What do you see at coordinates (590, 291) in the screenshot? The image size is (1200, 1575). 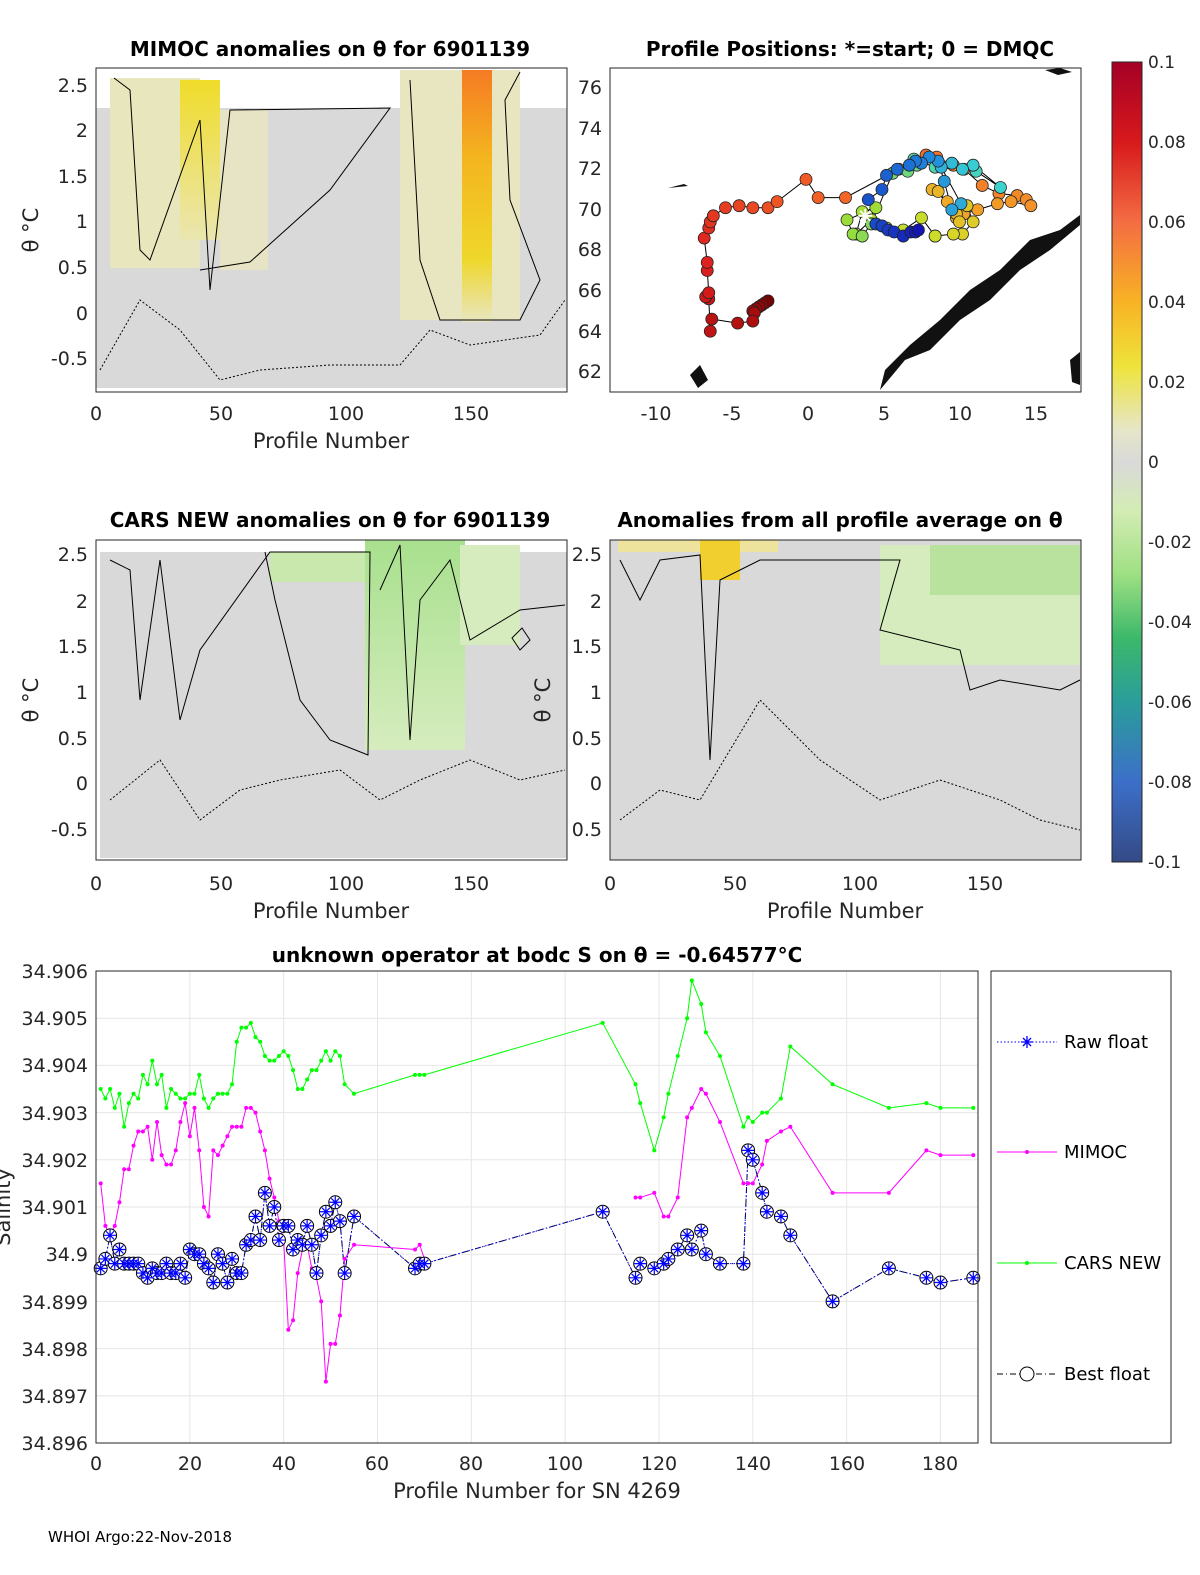 I see `positions-ytick: 66` at bounding box center [590, 291].